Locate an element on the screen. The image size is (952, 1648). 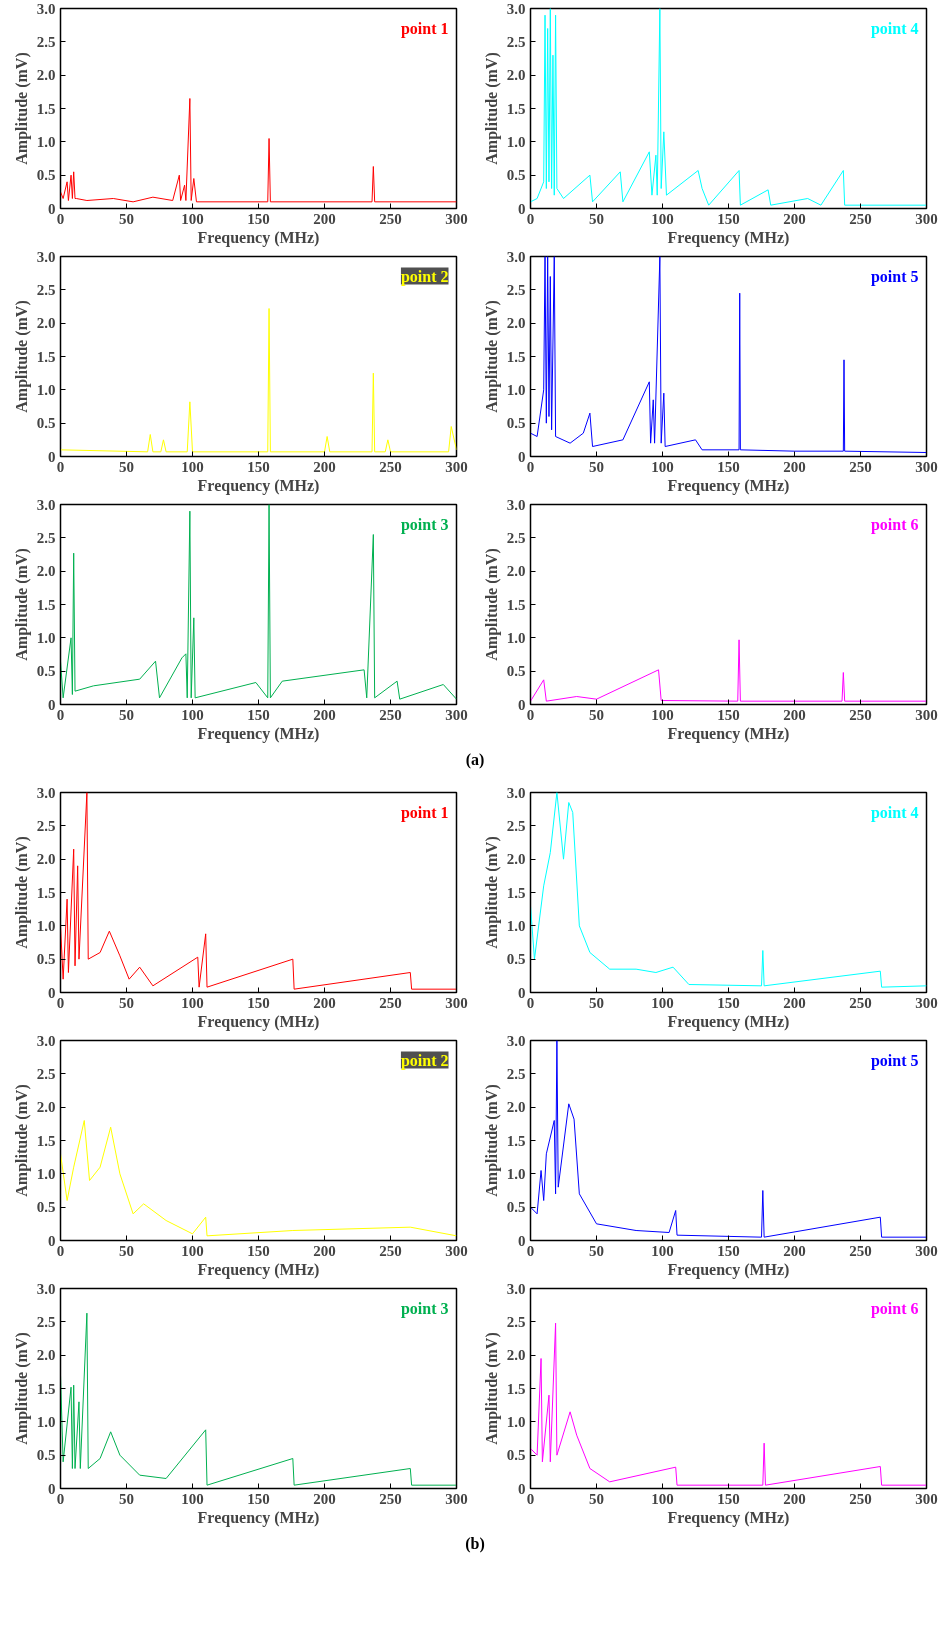
text: point 2 is located at coordinates (424, 1060).